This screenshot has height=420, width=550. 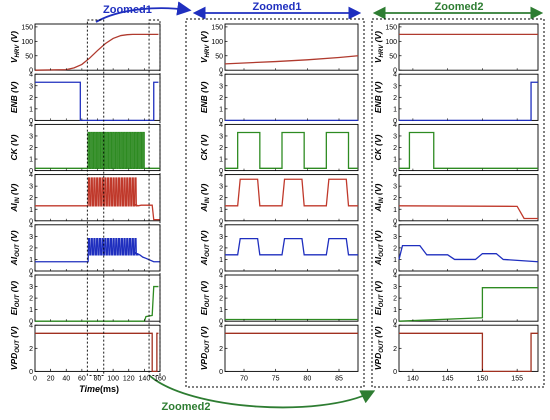 What do you see at coordinates (15, 47) in the screenshot?
I see `y-axis-label-vhrv: VHRV (V)` at bounding box center [15, 47].